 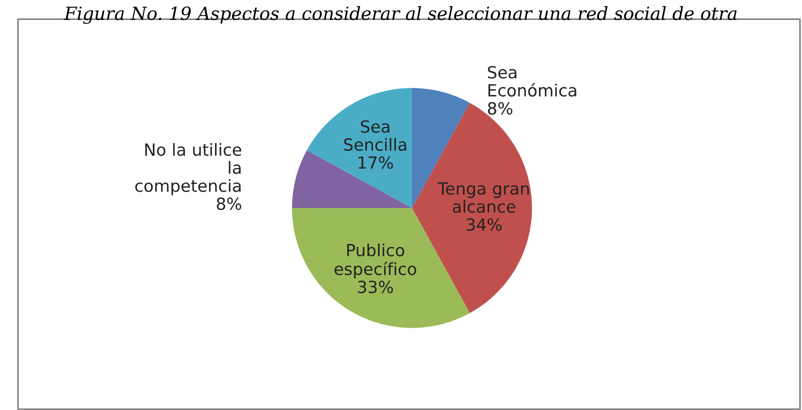 What do you see at coordinates (375, 162) in the screenshot?
I see `data-label: 17%` at bounding box center [375, 162].